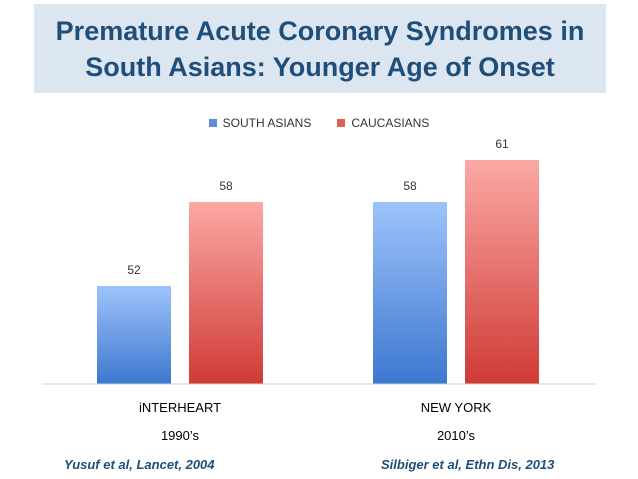 This screenshot has width=638, height=479. Describe the element at coordinates (320, 66) in the screenshot. I see `title-line-2: South Asians: Younger Age of Onset` at that location.